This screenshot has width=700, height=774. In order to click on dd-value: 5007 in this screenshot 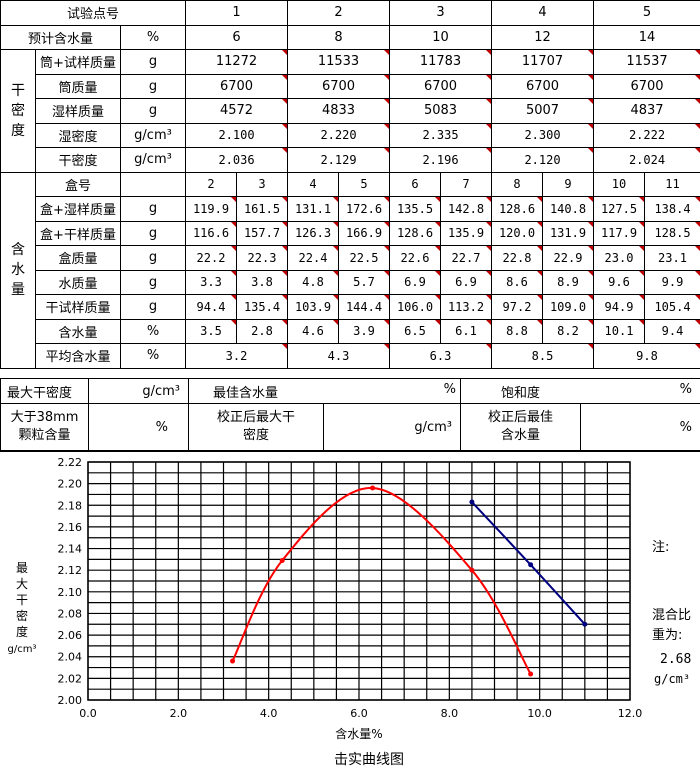, I will do `click(543, 111)`.